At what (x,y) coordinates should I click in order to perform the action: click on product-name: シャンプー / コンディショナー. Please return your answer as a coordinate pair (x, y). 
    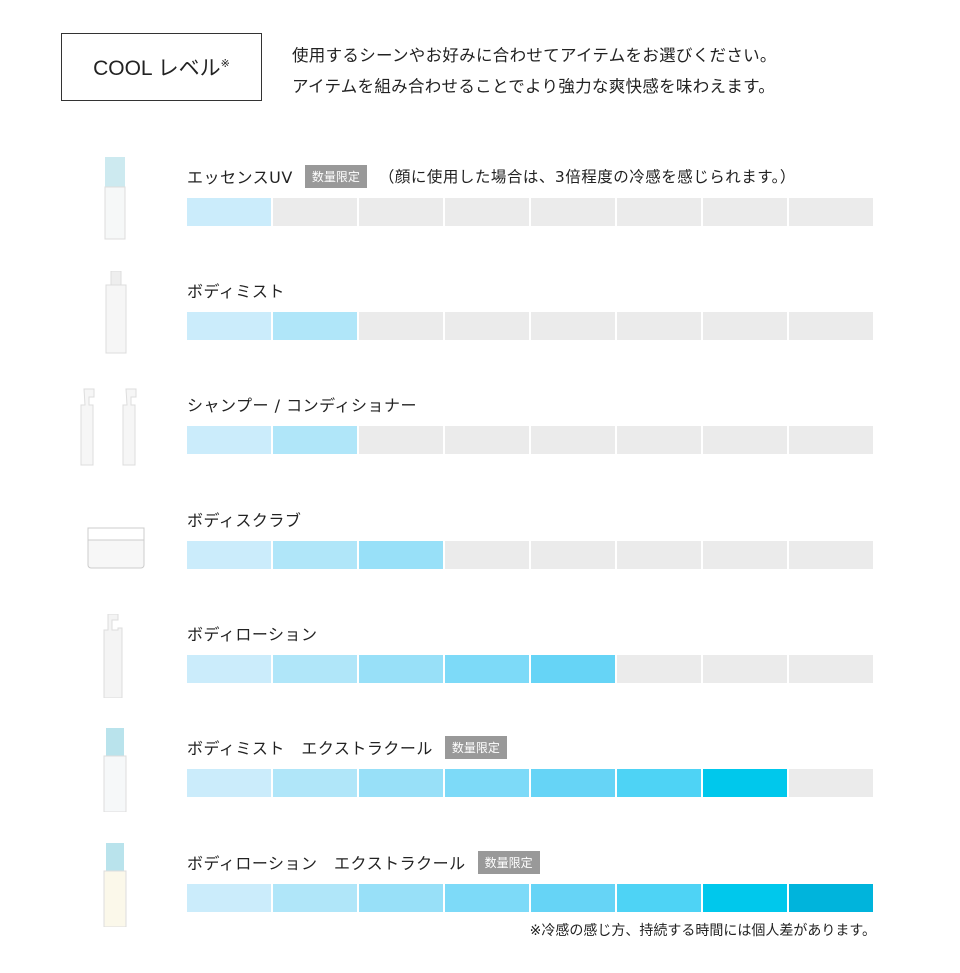
    Looking at the image, I should click on (302, 405).